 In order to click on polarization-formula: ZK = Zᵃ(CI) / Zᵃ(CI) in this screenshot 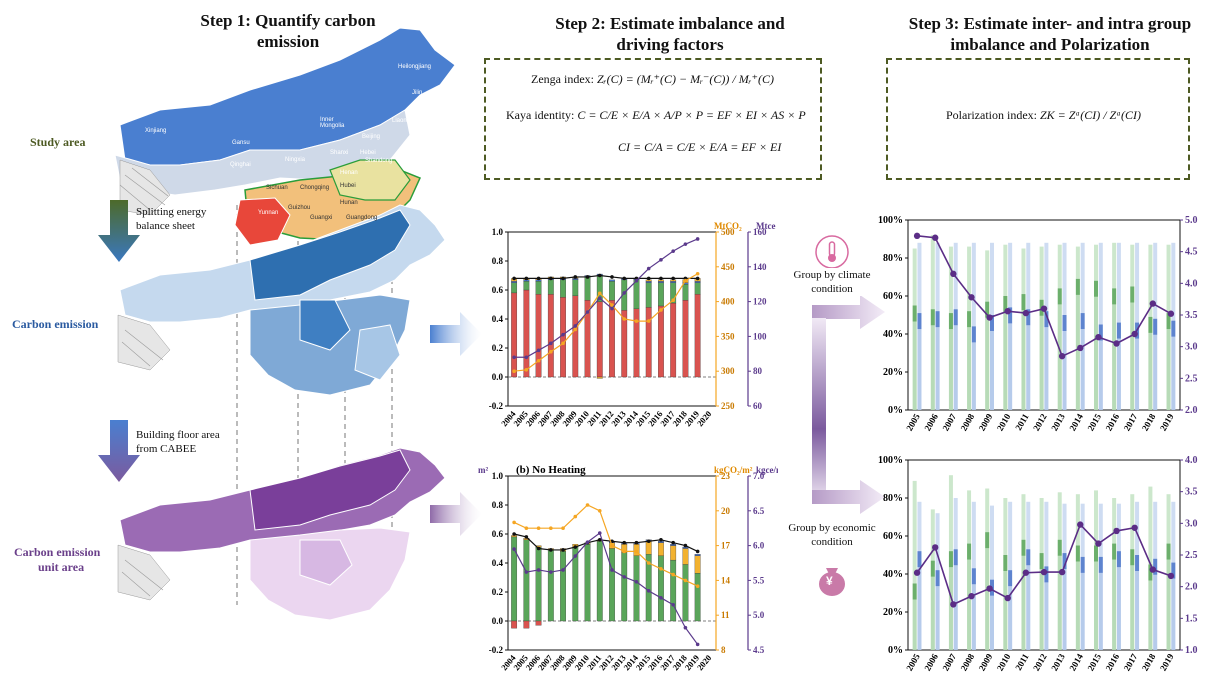, I will do `click(1090, 115)`.